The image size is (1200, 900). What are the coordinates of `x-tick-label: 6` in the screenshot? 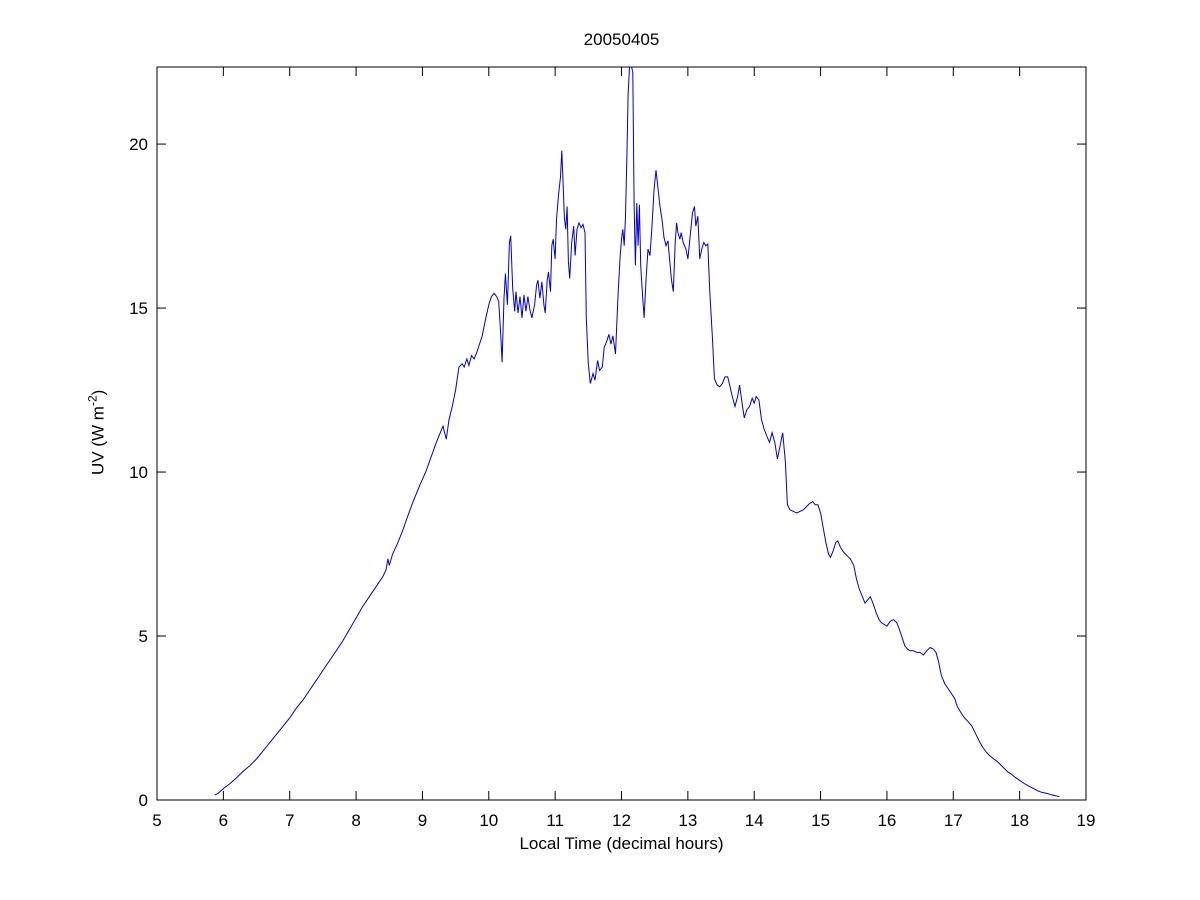 It's located at (223, 820).